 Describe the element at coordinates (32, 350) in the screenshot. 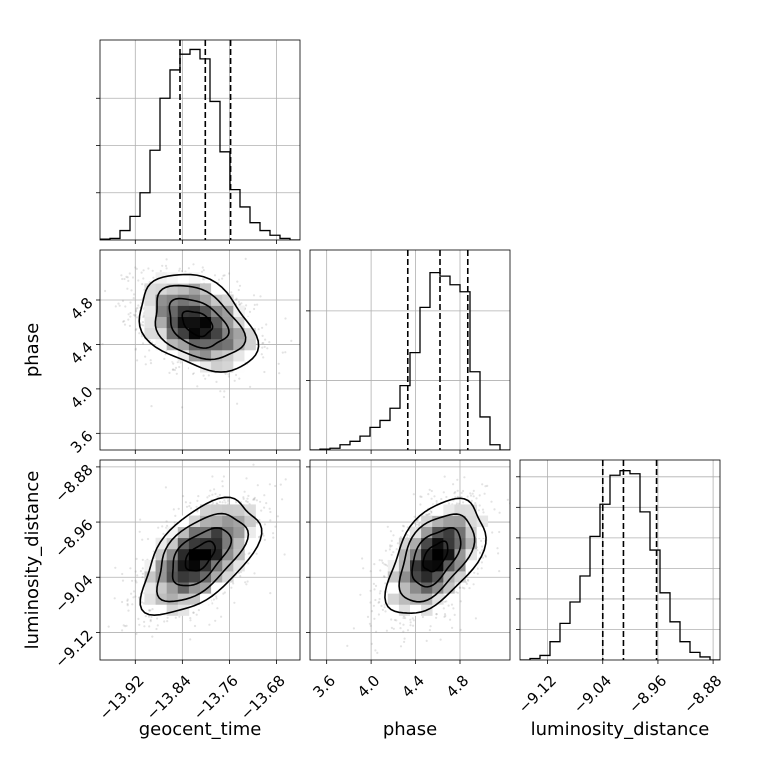

I see `y-axis-label-phase: phase` at that location.